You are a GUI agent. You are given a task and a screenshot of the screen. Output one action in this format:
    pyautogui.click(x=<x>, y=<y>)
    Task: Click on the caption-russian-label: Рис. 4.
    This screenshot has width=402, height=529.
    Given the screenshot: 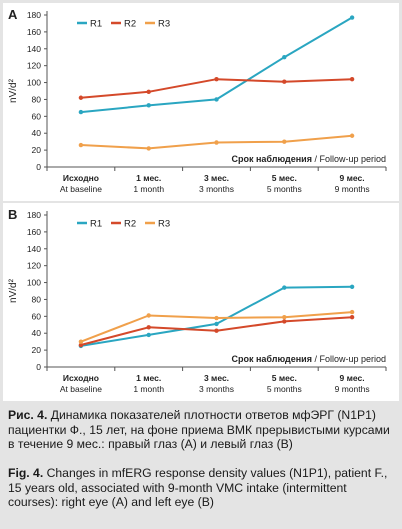 What is the action you would take?
    pyautogui.click(x=28, y=415)
    